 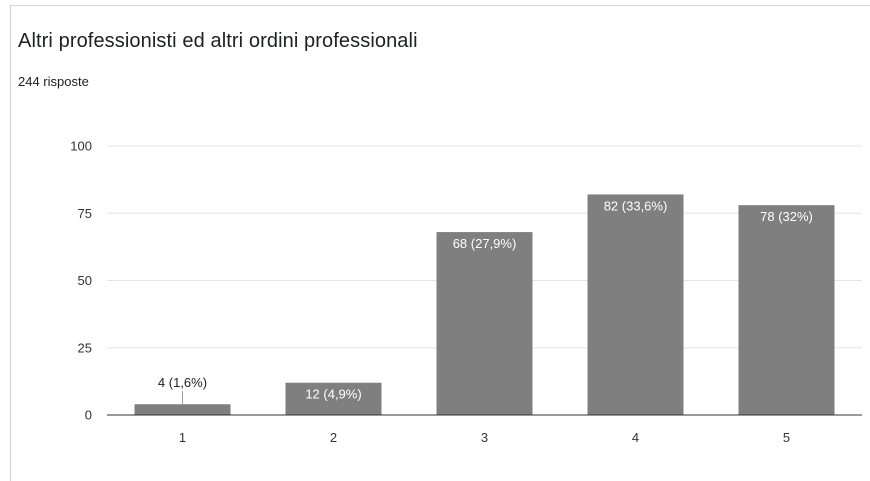 What do you see at coordinates (440, 5) in the screenshot?
I see `card-top-border` at bounding box center [440, 5].